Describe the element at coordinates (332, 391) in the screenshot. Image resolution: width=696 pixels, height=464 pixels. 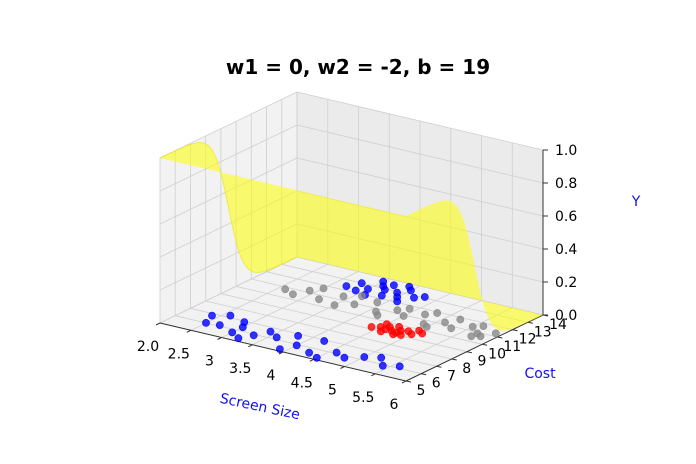
I see `x-tick-label: 5` at that location.